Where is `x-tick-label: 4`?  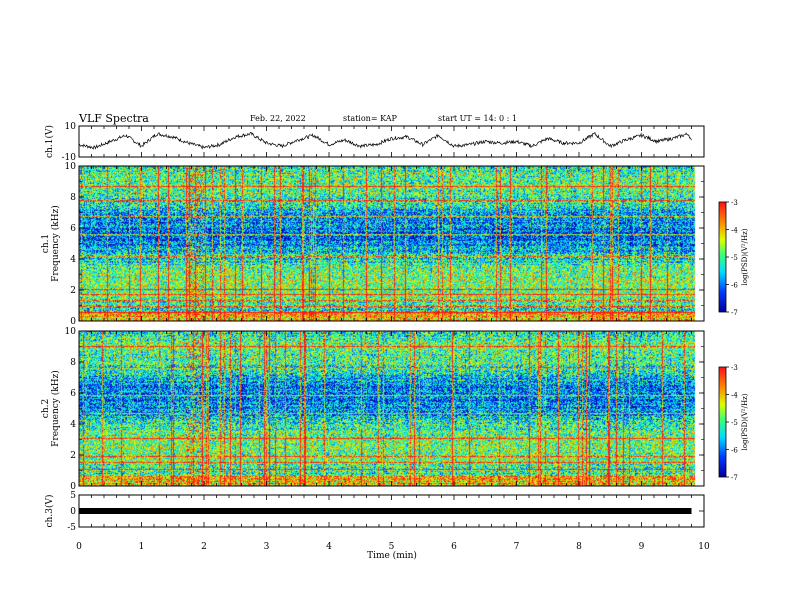 x-tick-label: 4 is located at coordinates (329, 547).